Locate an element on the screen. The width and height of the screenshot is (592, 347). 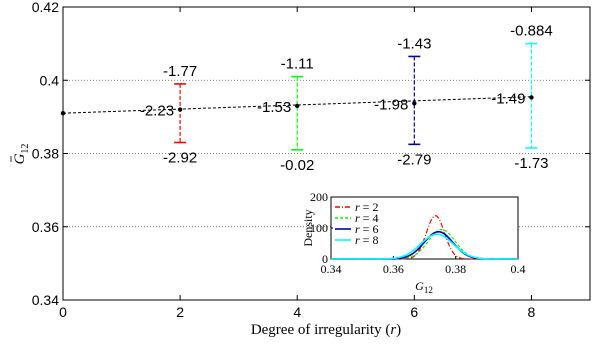
x-tick-label: 6 is located at coordinates (414, 312).